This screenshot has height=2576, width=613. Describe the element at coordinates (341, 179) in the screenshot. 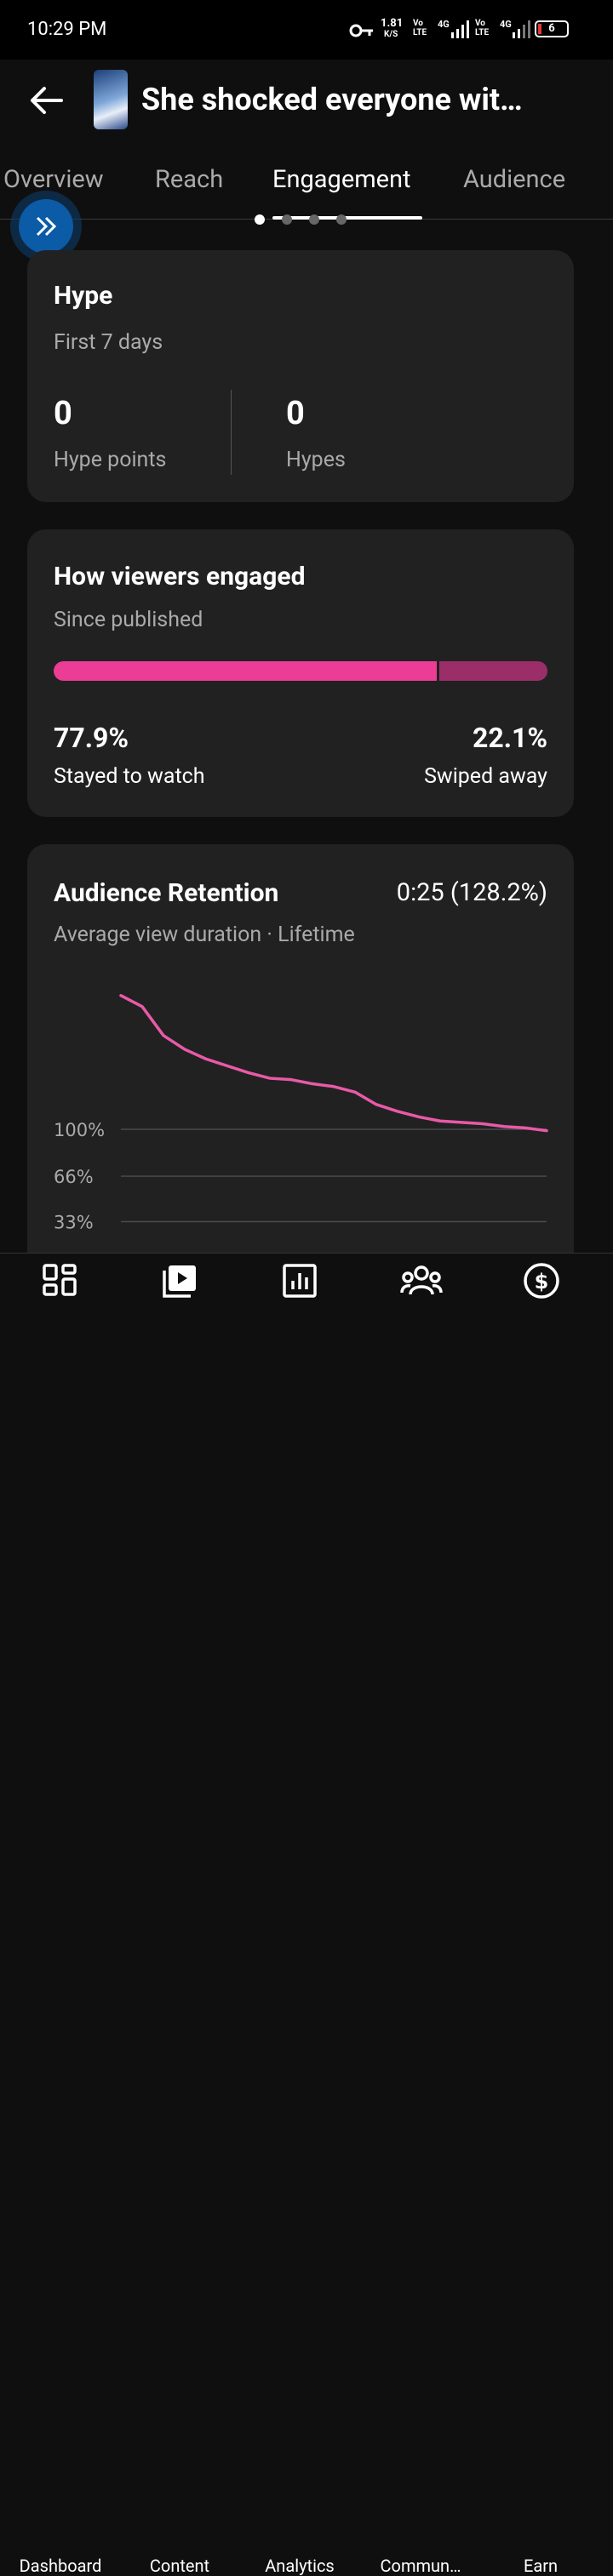

I see `tab: Engagement` at that location.